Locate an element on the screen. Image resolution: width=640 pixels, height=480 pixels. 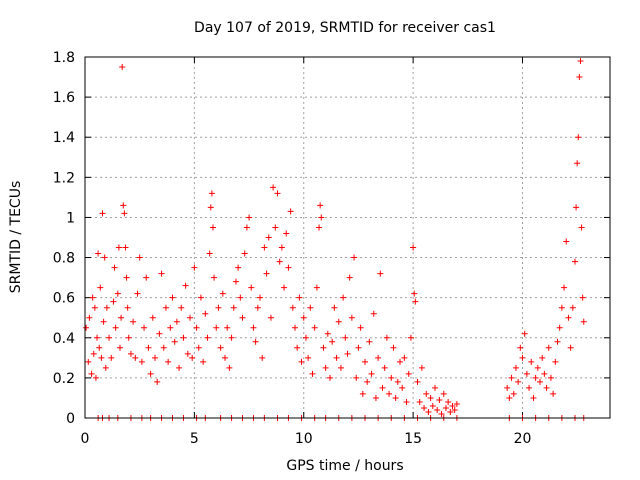
y-tick-label: 1.4 is located at coordinates (64, 138).